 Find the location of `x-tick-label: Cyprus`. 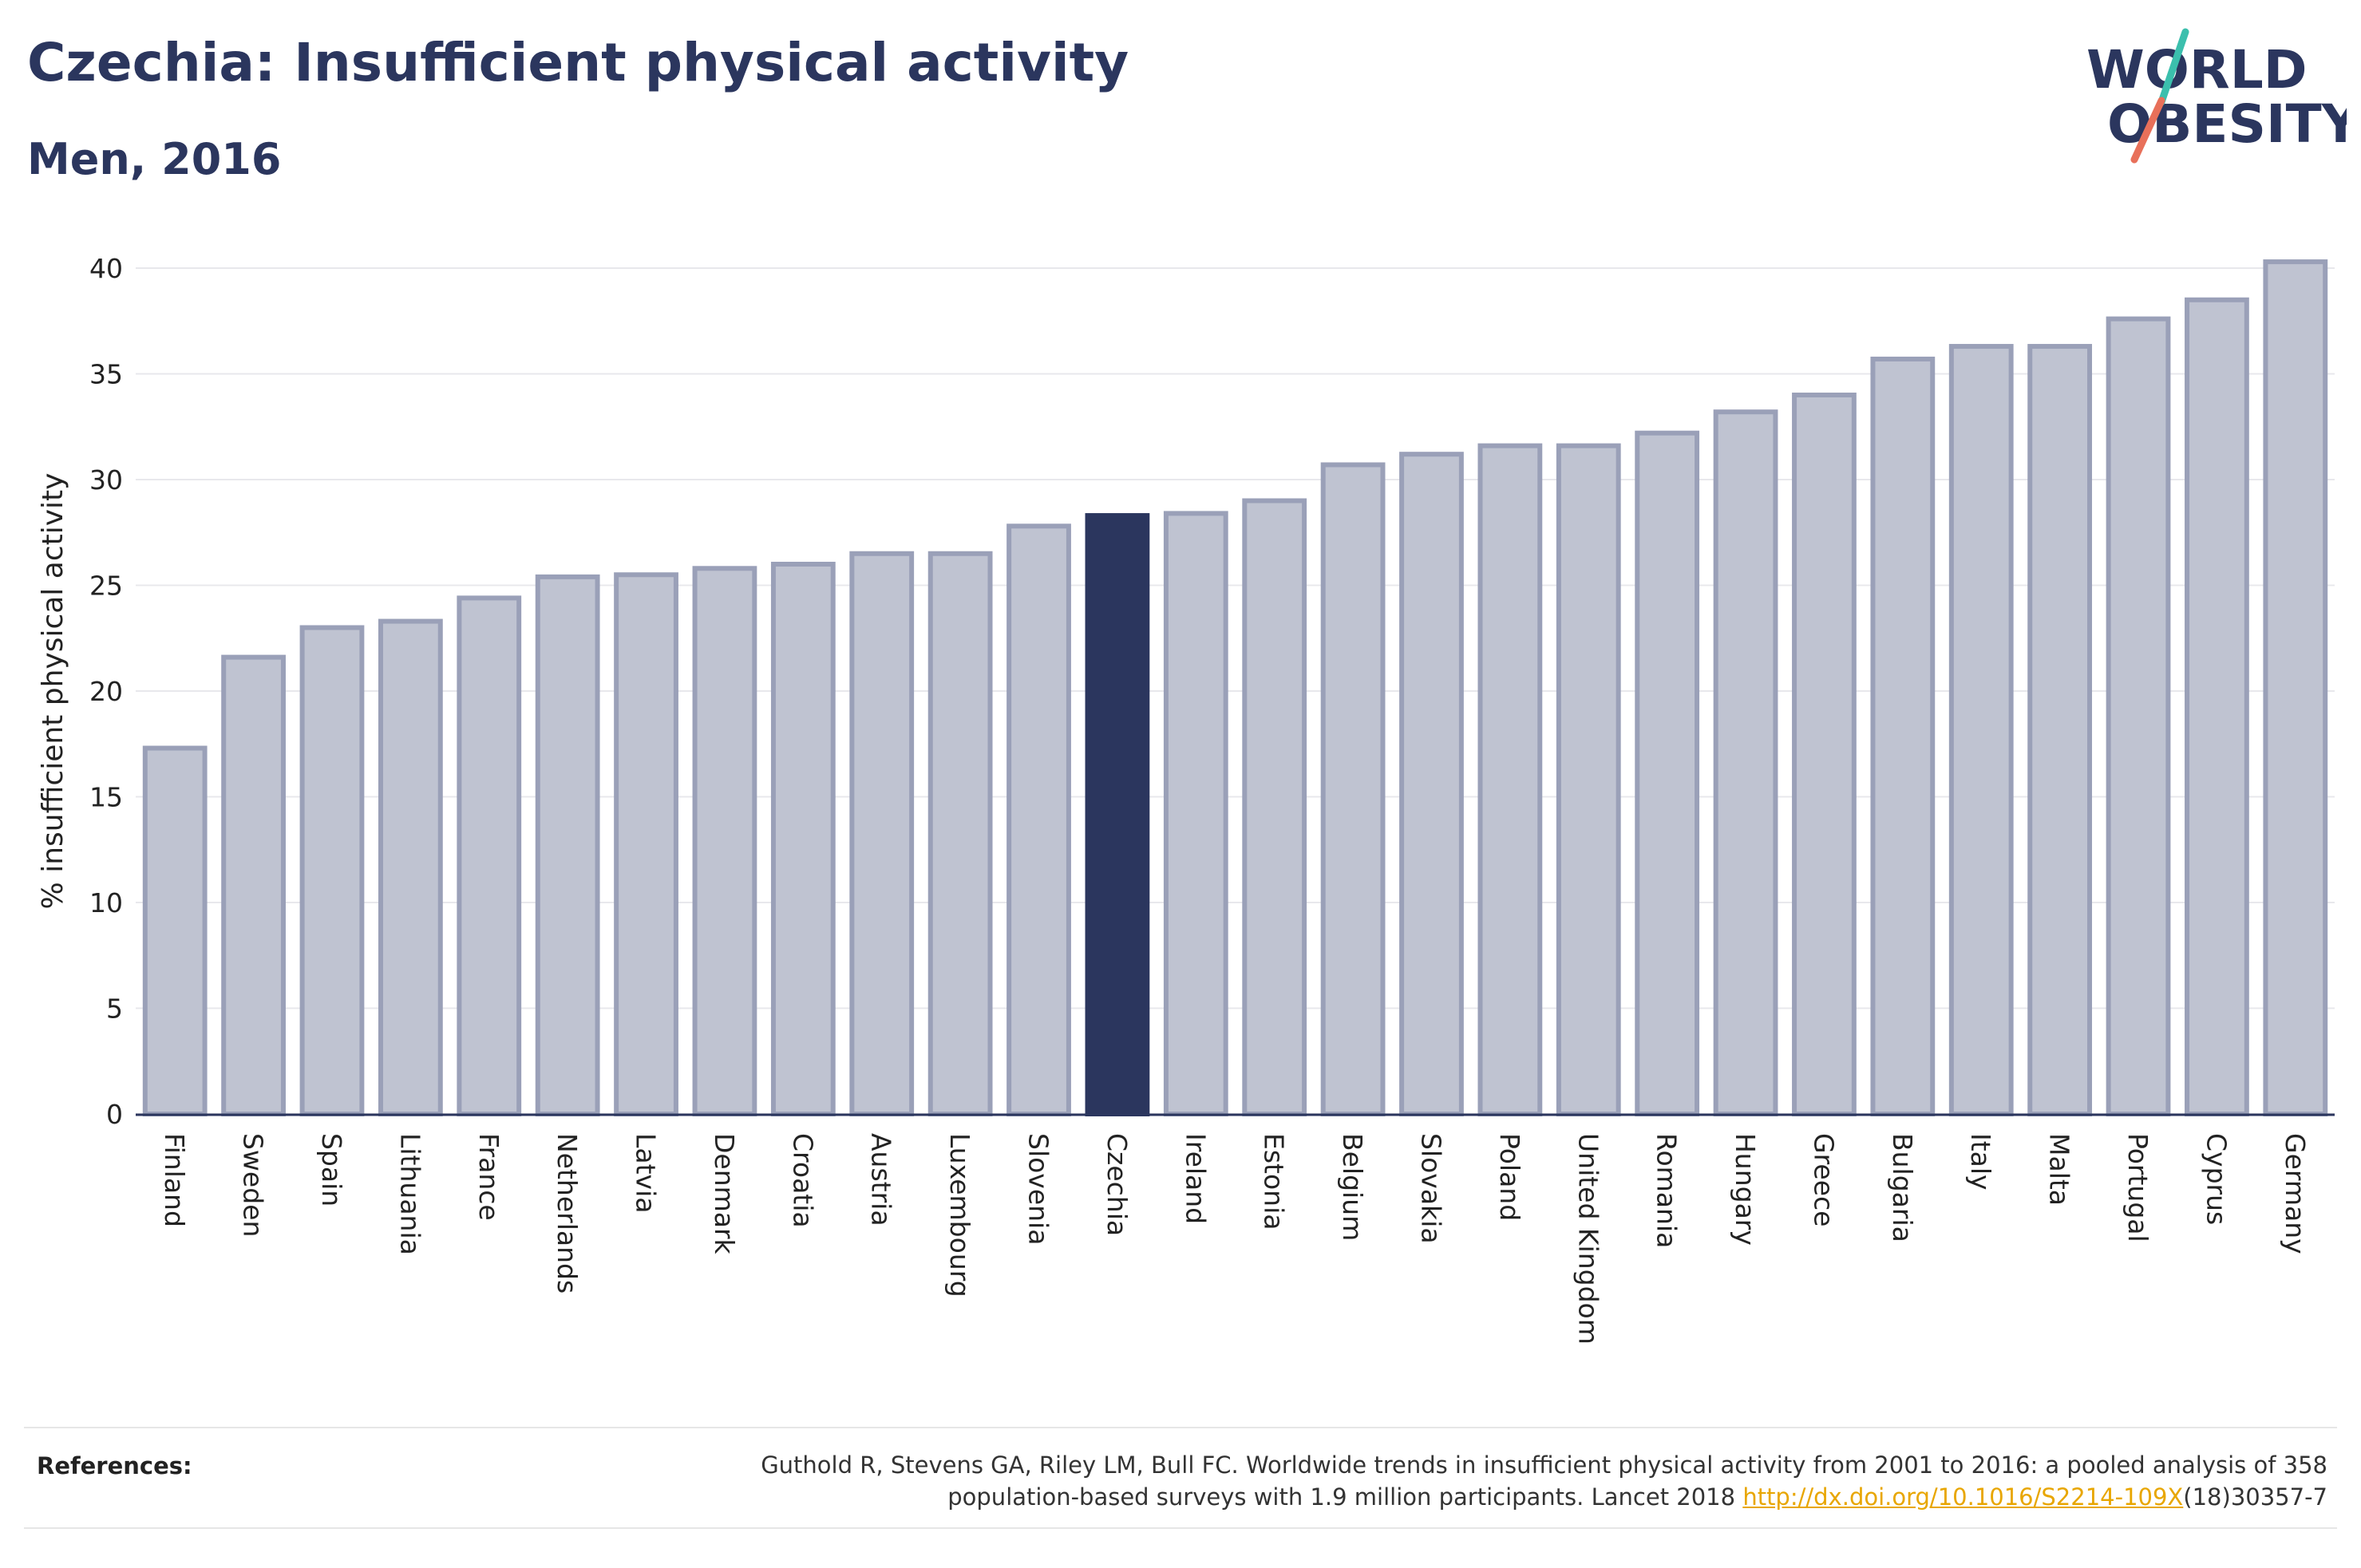

x-tick-label: Cyprus is located at coordinates (2216, 1179).